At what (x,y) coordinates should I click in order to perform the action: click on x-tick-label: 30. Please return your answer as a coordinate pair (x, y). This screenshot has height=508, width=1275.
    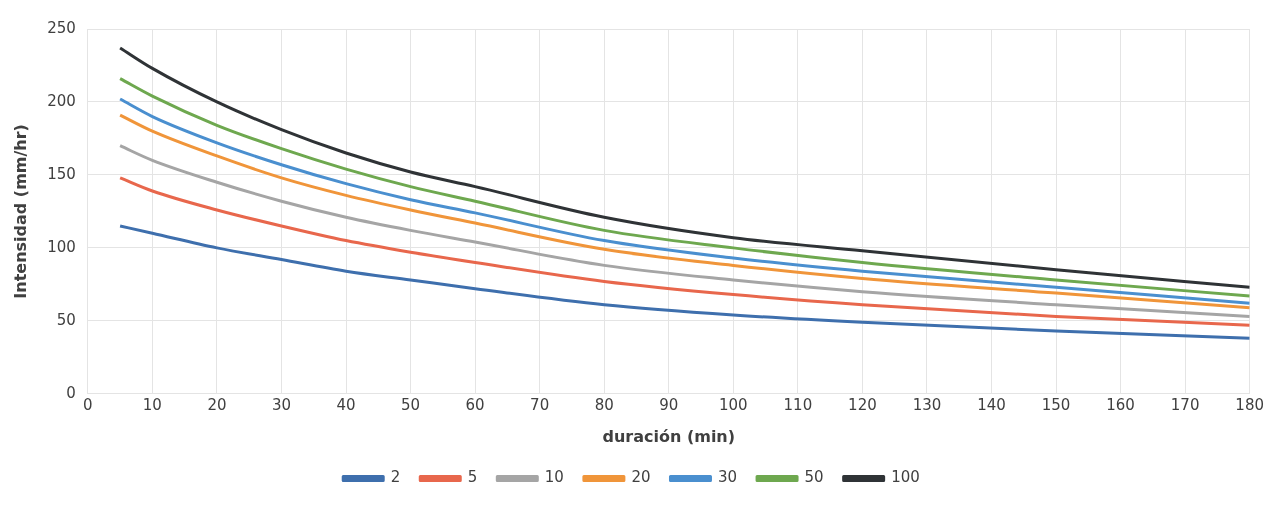
    Looking at the image, I should click on (281, 404).